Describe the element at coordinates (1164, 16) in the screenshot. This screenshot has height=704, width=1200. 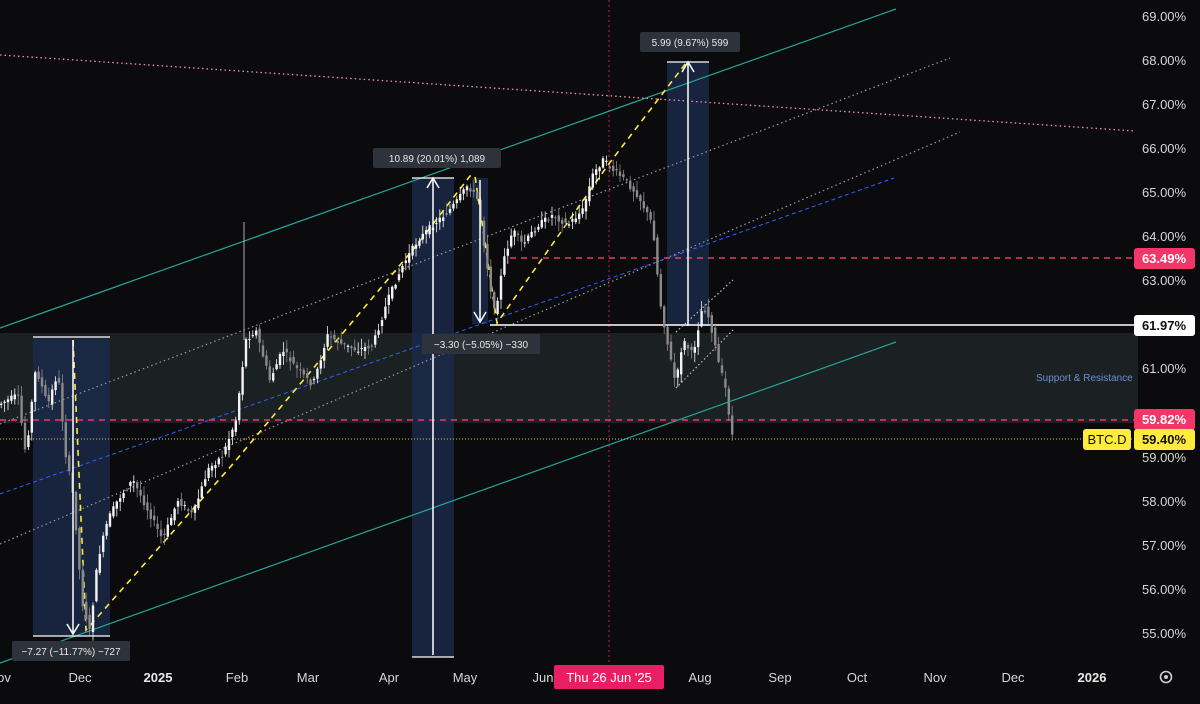
I see `price-tick-0: 69.00%` at that location.